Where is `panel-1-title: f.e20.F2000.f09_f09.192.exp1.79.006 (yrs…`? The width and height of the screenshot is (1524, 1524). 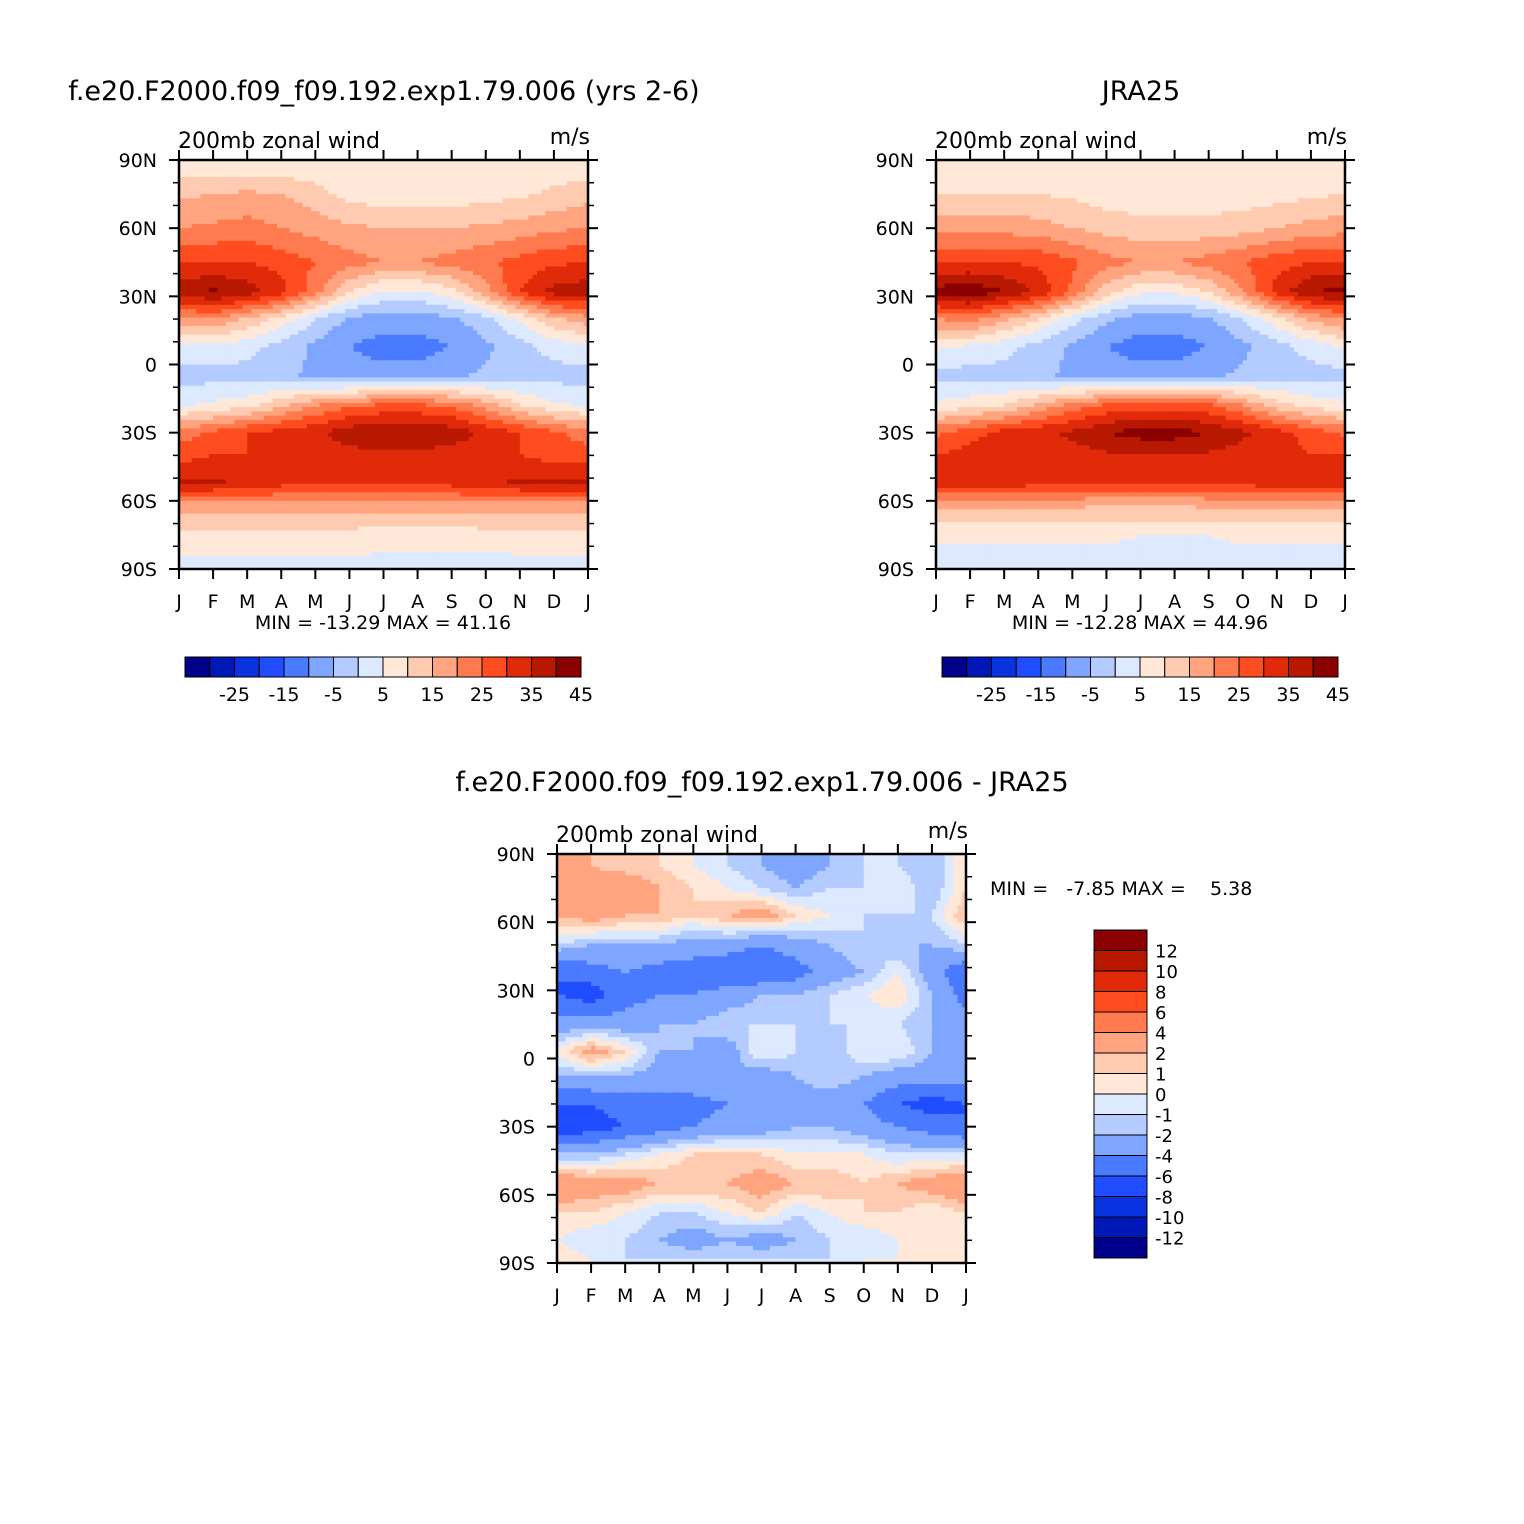
panel-1-title: f.e20.F2000.f09_f09.192.exp1.79.006 (yrs… is located at coordinates (383, 91).